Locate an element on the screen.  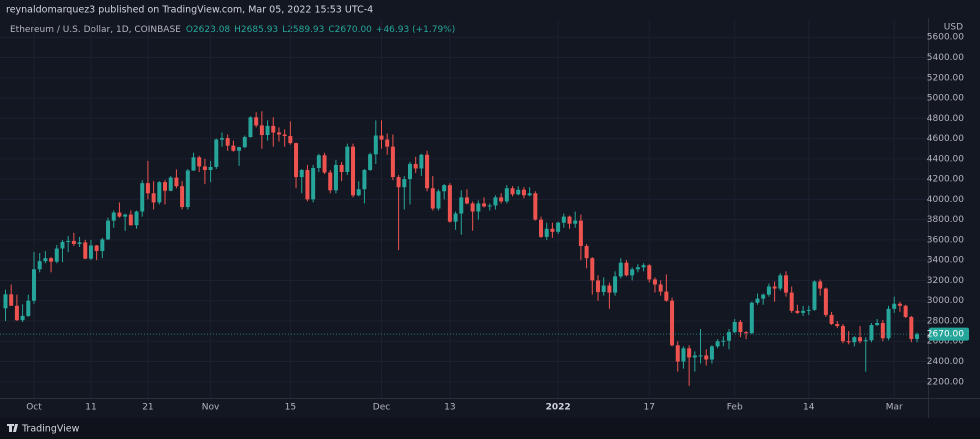
y-tick-label: 3400.00 is located at coordinates (945, 261).